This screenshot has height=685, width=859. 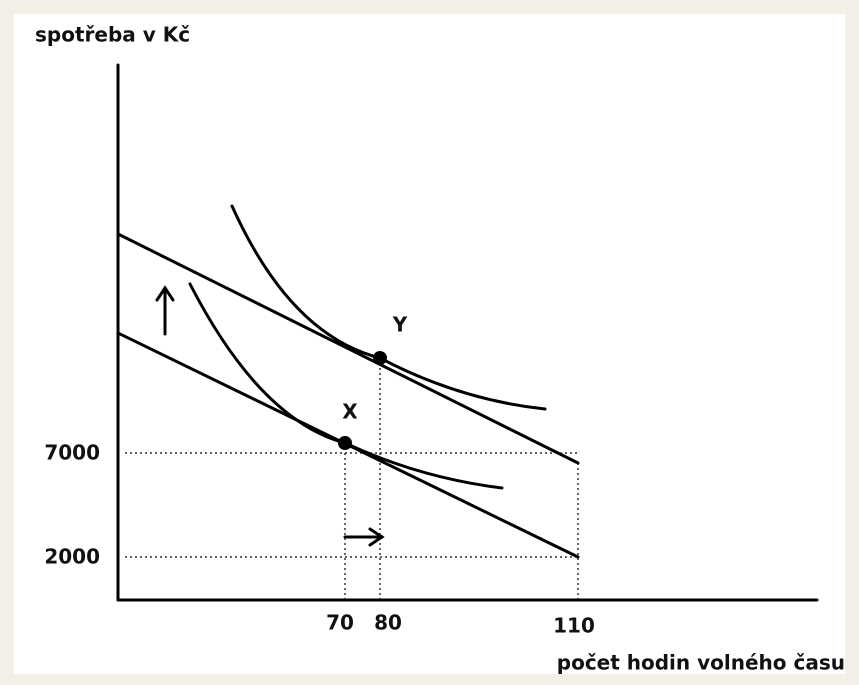 I want to click on x-tick-label: 70, so click(x=340, y=623).